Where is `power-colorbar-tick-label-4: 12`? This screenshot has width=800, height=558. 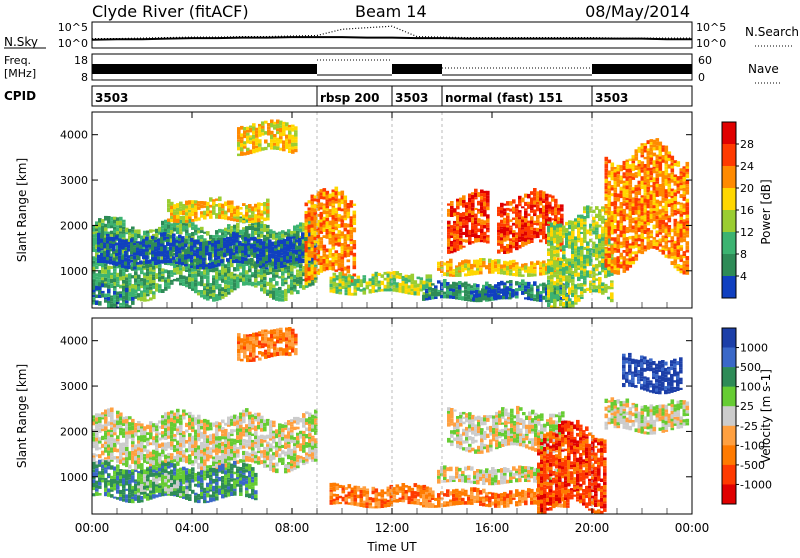
power-colorbar-tick-label-4: 12 is located at coordinates (747, 232).